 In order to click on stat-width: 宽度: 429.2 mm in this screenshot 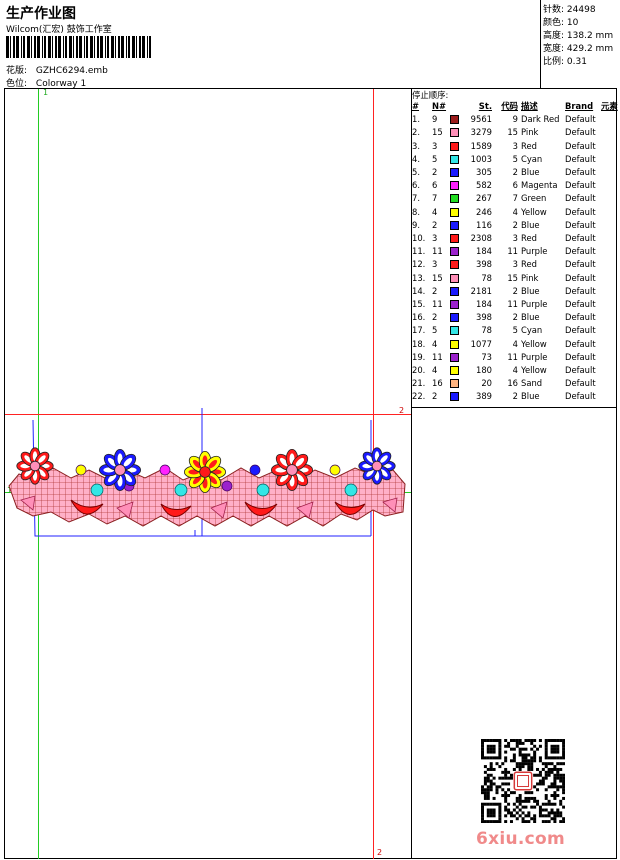, I will do `click(578, 49)`.